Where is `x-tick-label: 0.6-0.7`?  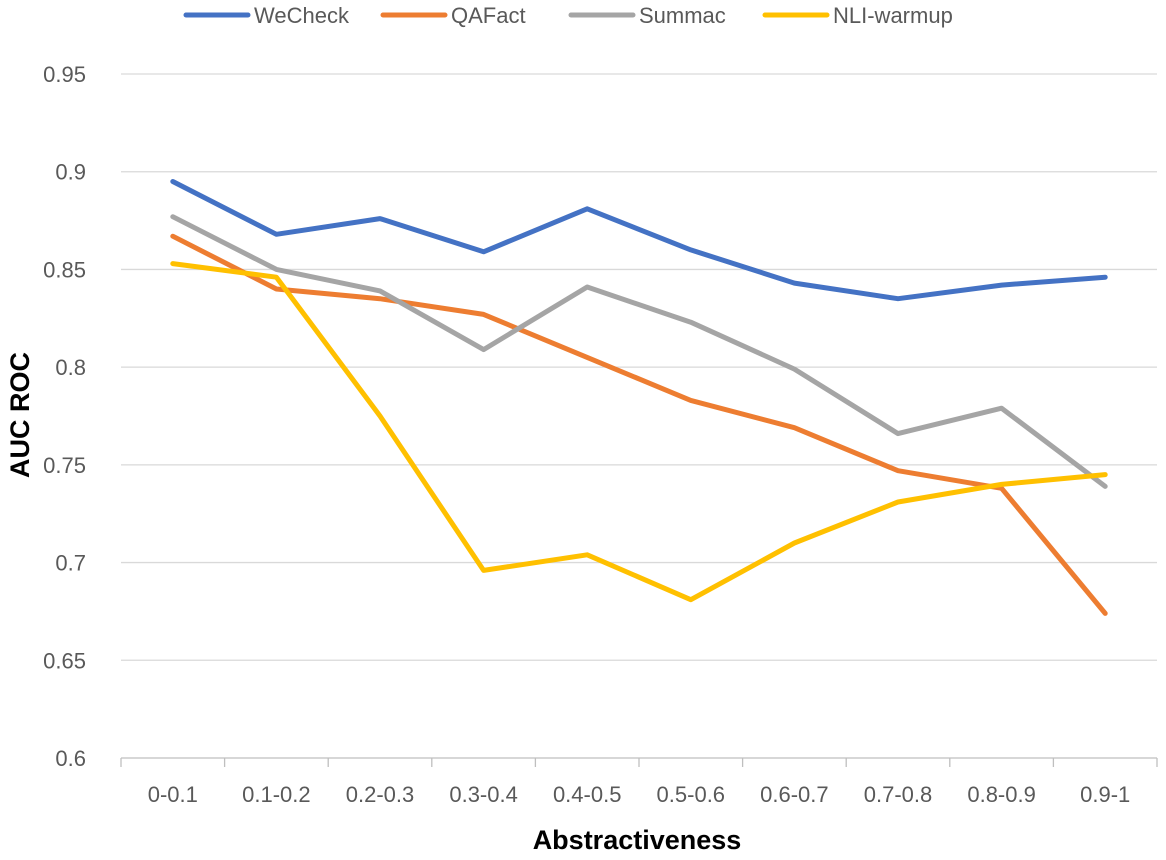 x-tick-label: 0.6-0.7 is located at coordinates (794, 794).